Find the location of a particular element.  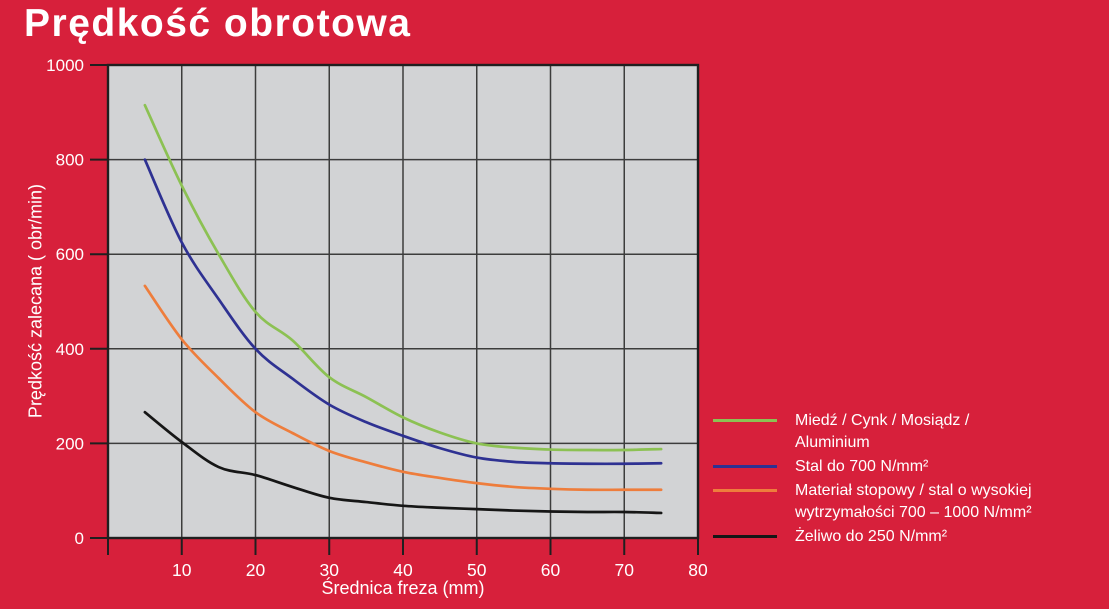

y-tick-label: 400 is located at coordinates (70, 349).